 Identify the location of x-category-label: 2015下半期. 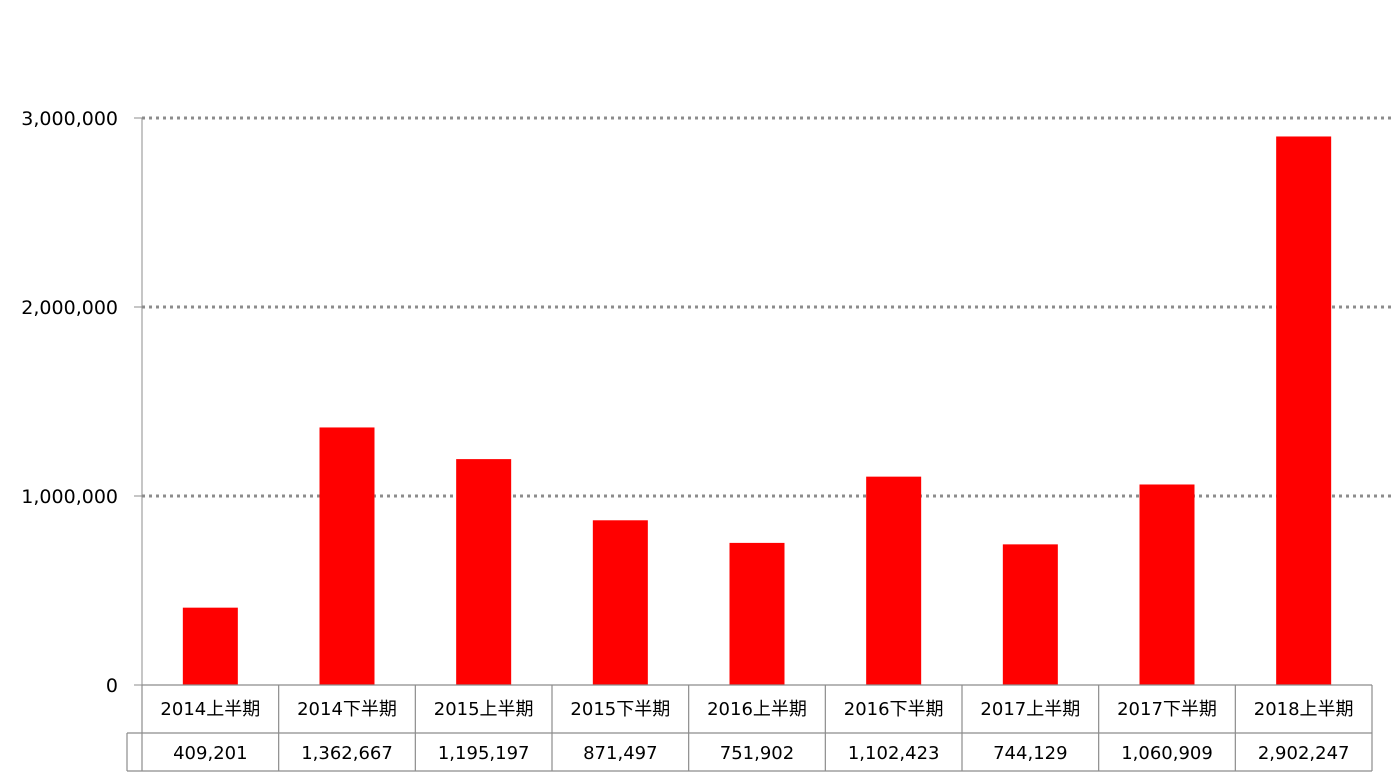
(620, 709).